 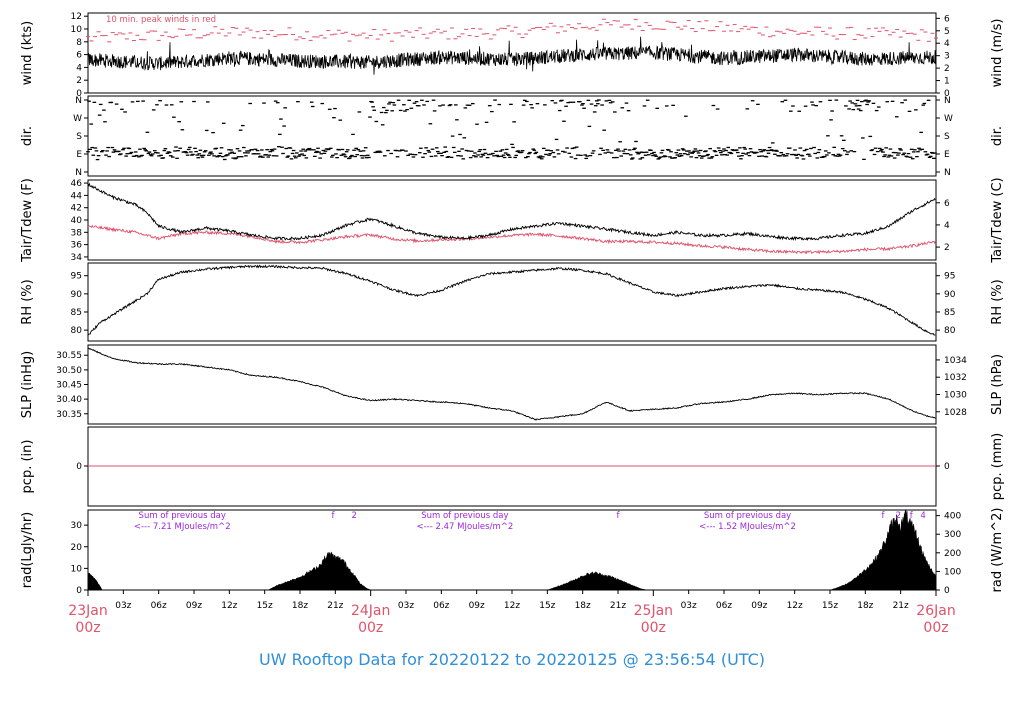 I want to click on y-label-left: rad(Lgly/hr), so click(x=27, y=550).